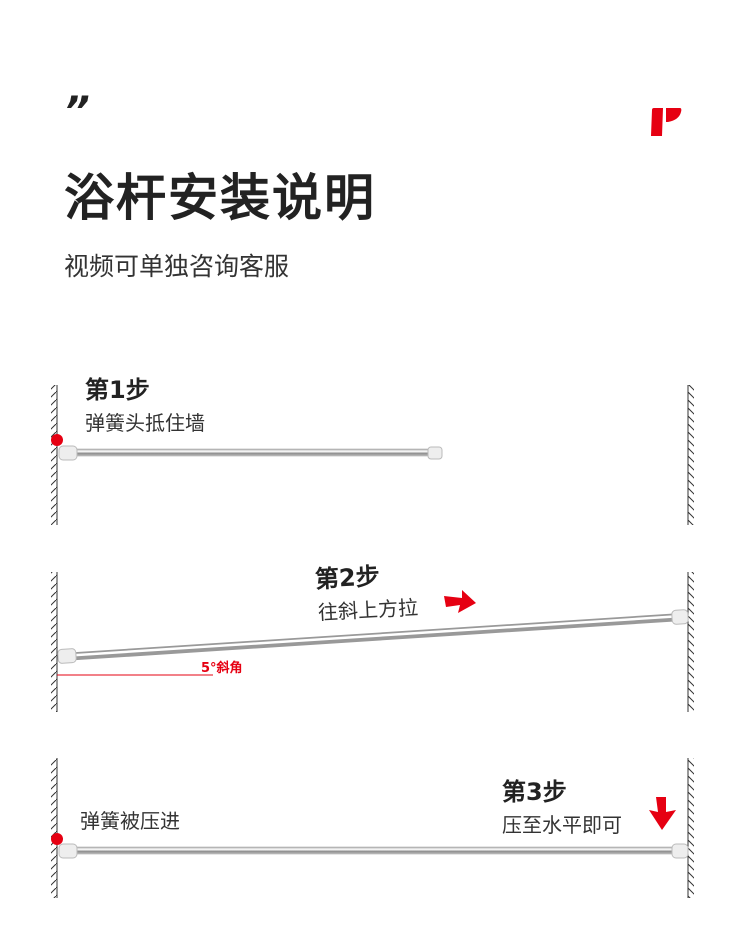 This screenshot has width=750, height=948. I want to click on page-title: 浴杆安装说明, so click(220, 198).